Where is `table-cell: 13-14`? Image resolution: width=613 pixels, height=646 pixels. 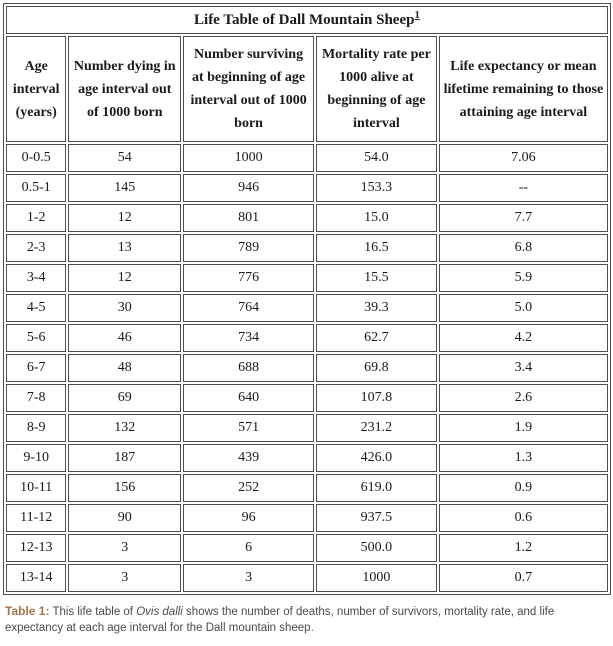
table-cell: 13-14 is located at coordinates (36, 578).